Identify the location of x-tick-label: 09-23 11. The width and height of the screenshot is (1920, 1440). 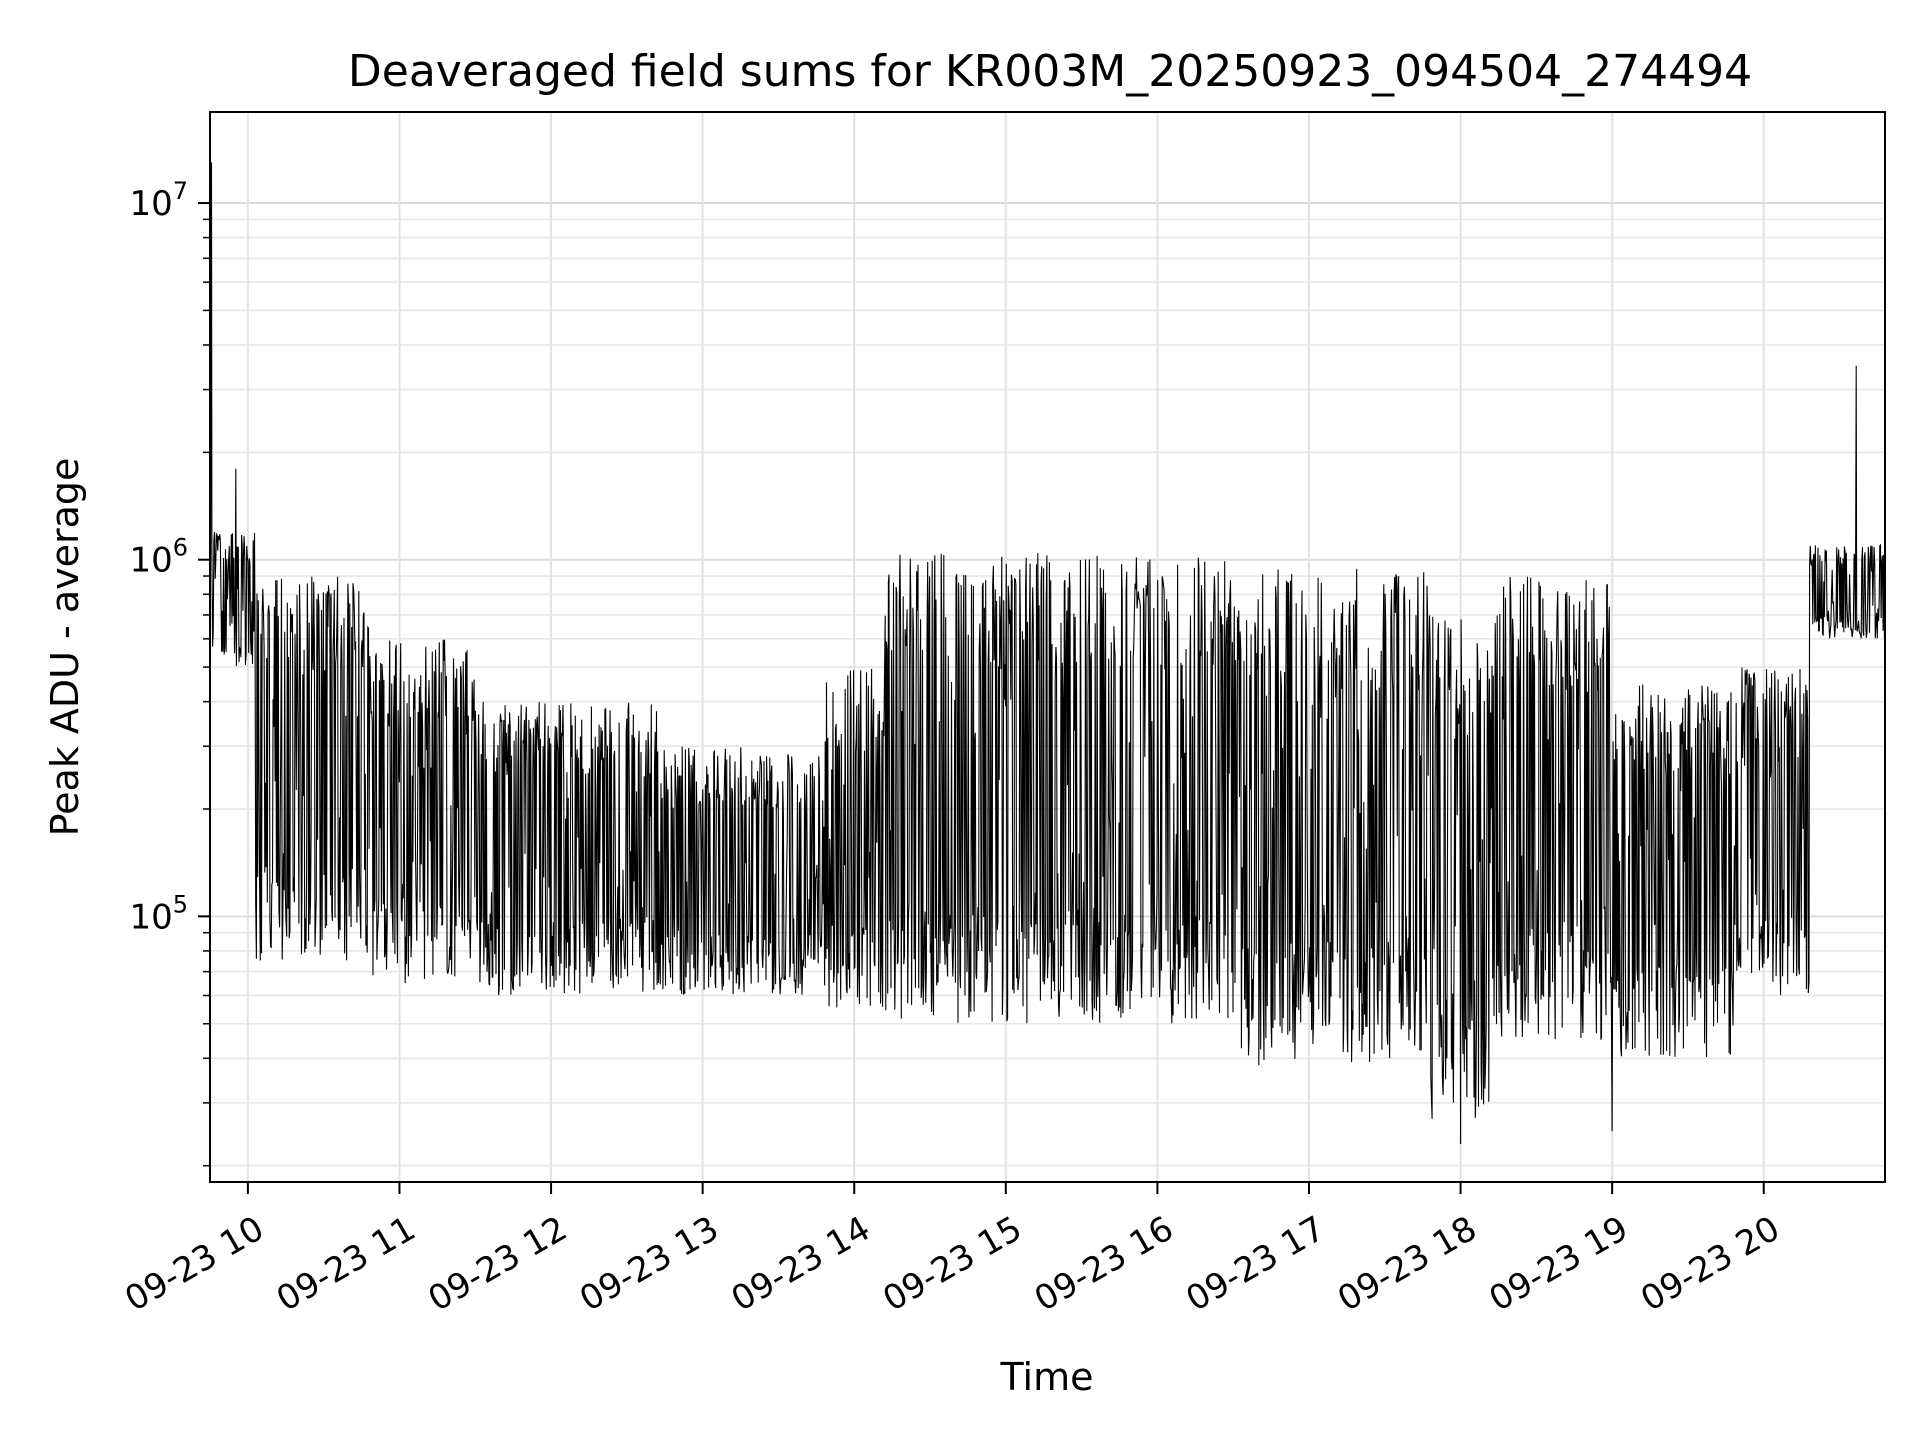
(346, 1264).